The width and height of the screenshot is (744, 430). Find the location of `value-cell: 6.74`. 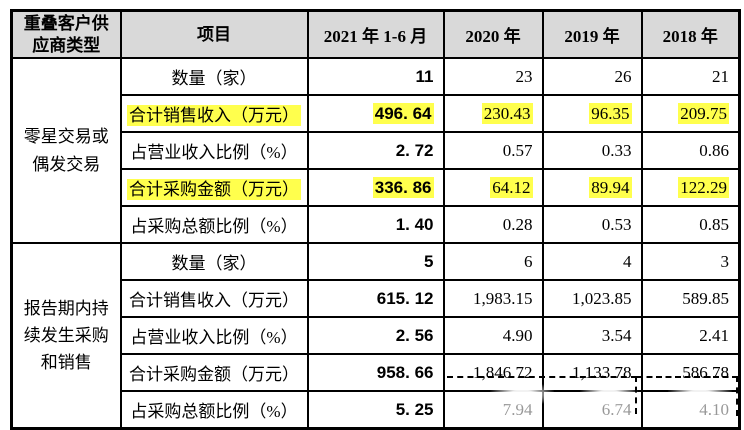

value-cell: 6.74 is located at coordinates (592, 410).